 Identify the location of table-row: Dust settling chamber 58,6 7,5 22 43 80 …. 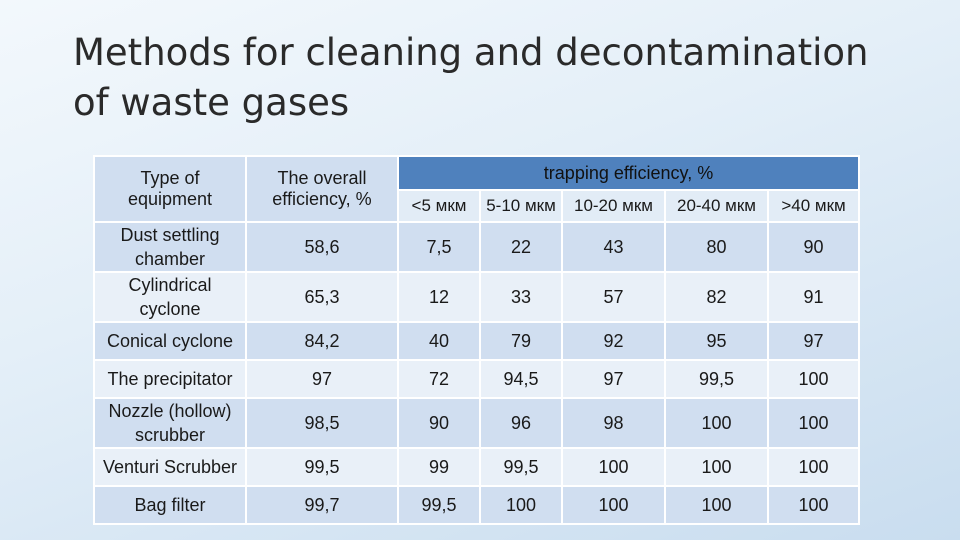
(477, 247).